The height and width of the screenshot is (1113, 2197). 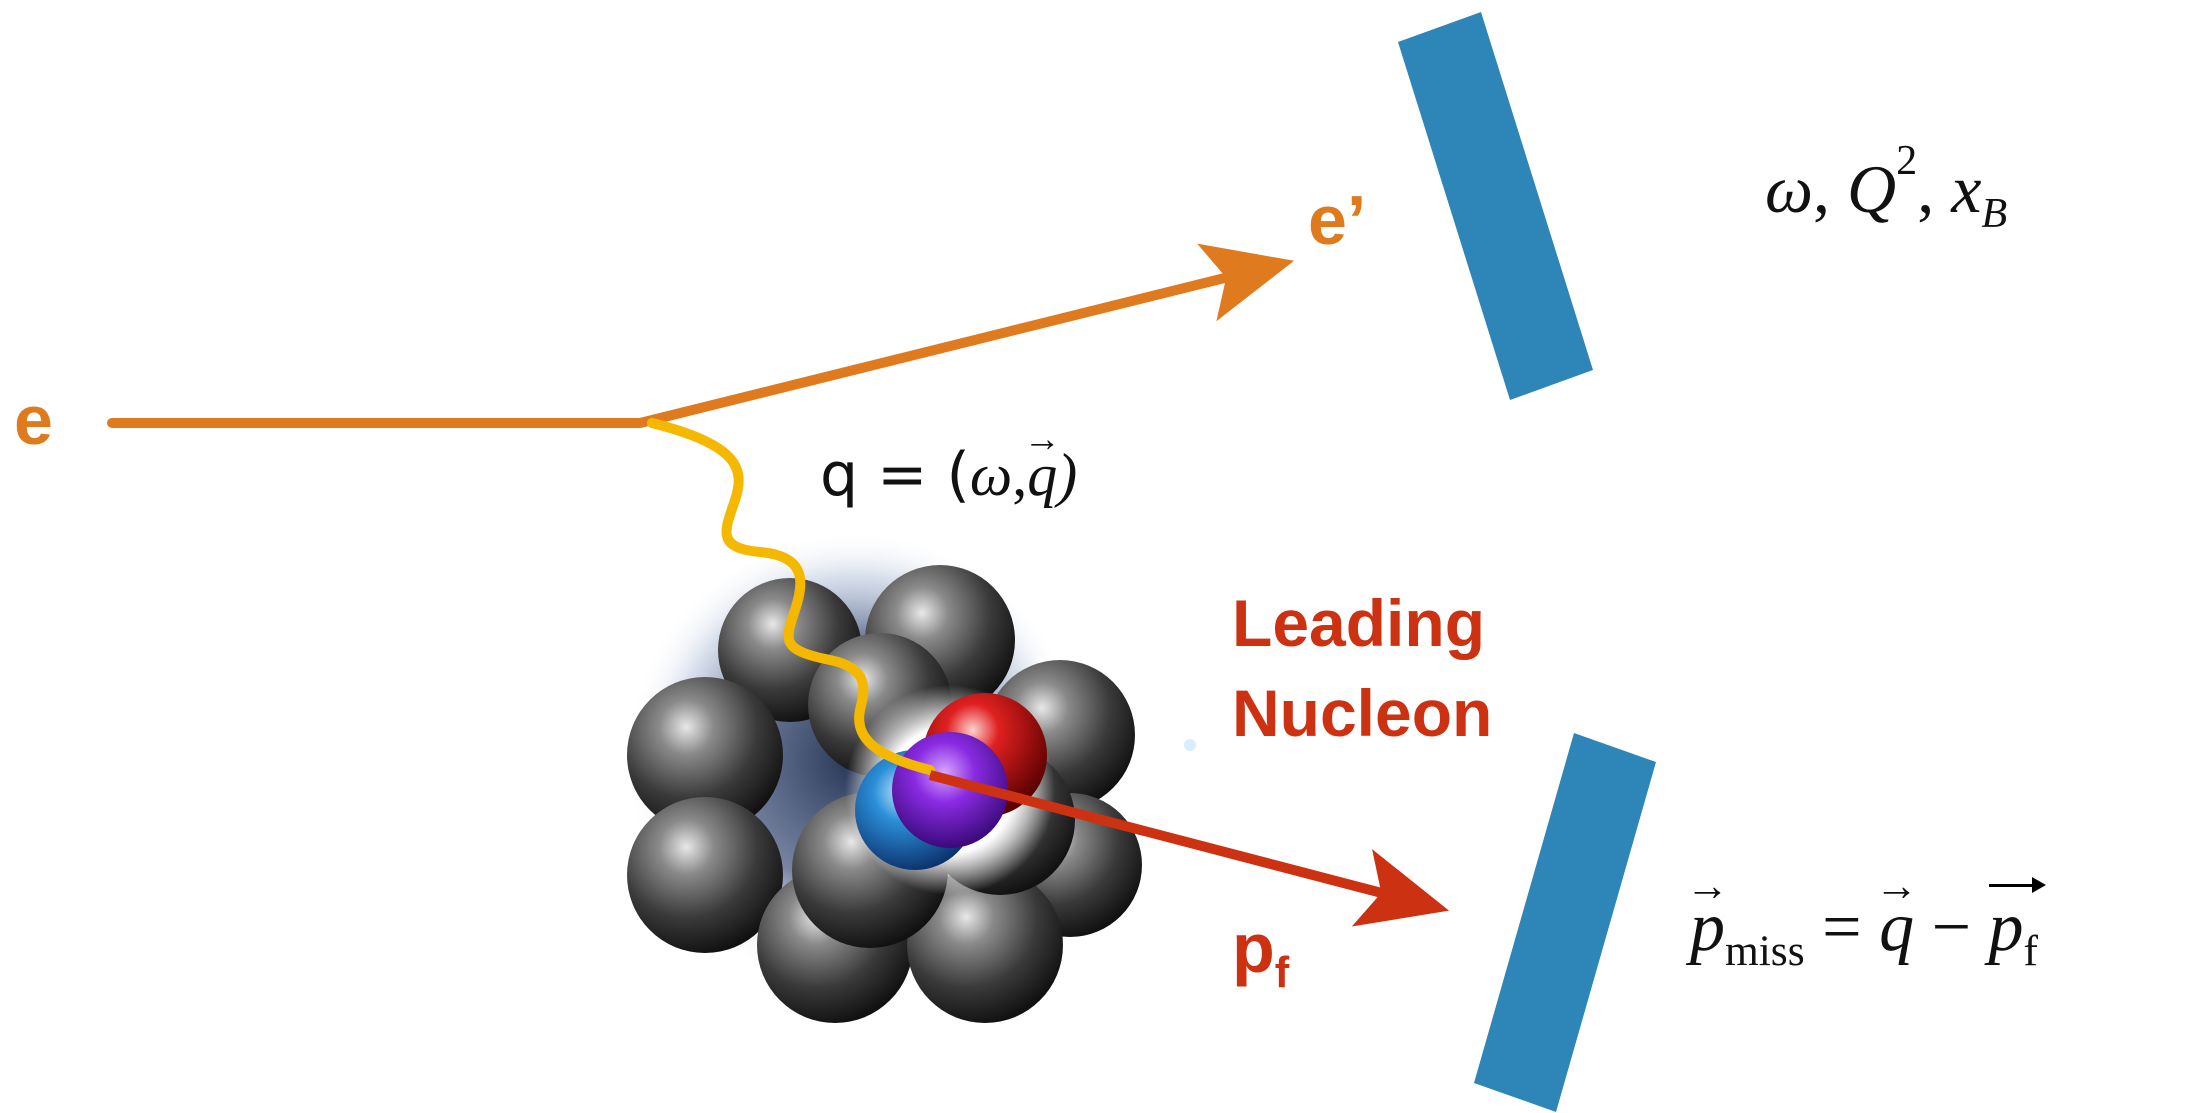 What do you see at coordinates (1994, 213) in the screenshot?
I see `kinematics-x-sub: B` at bounding box center [1994, 213].